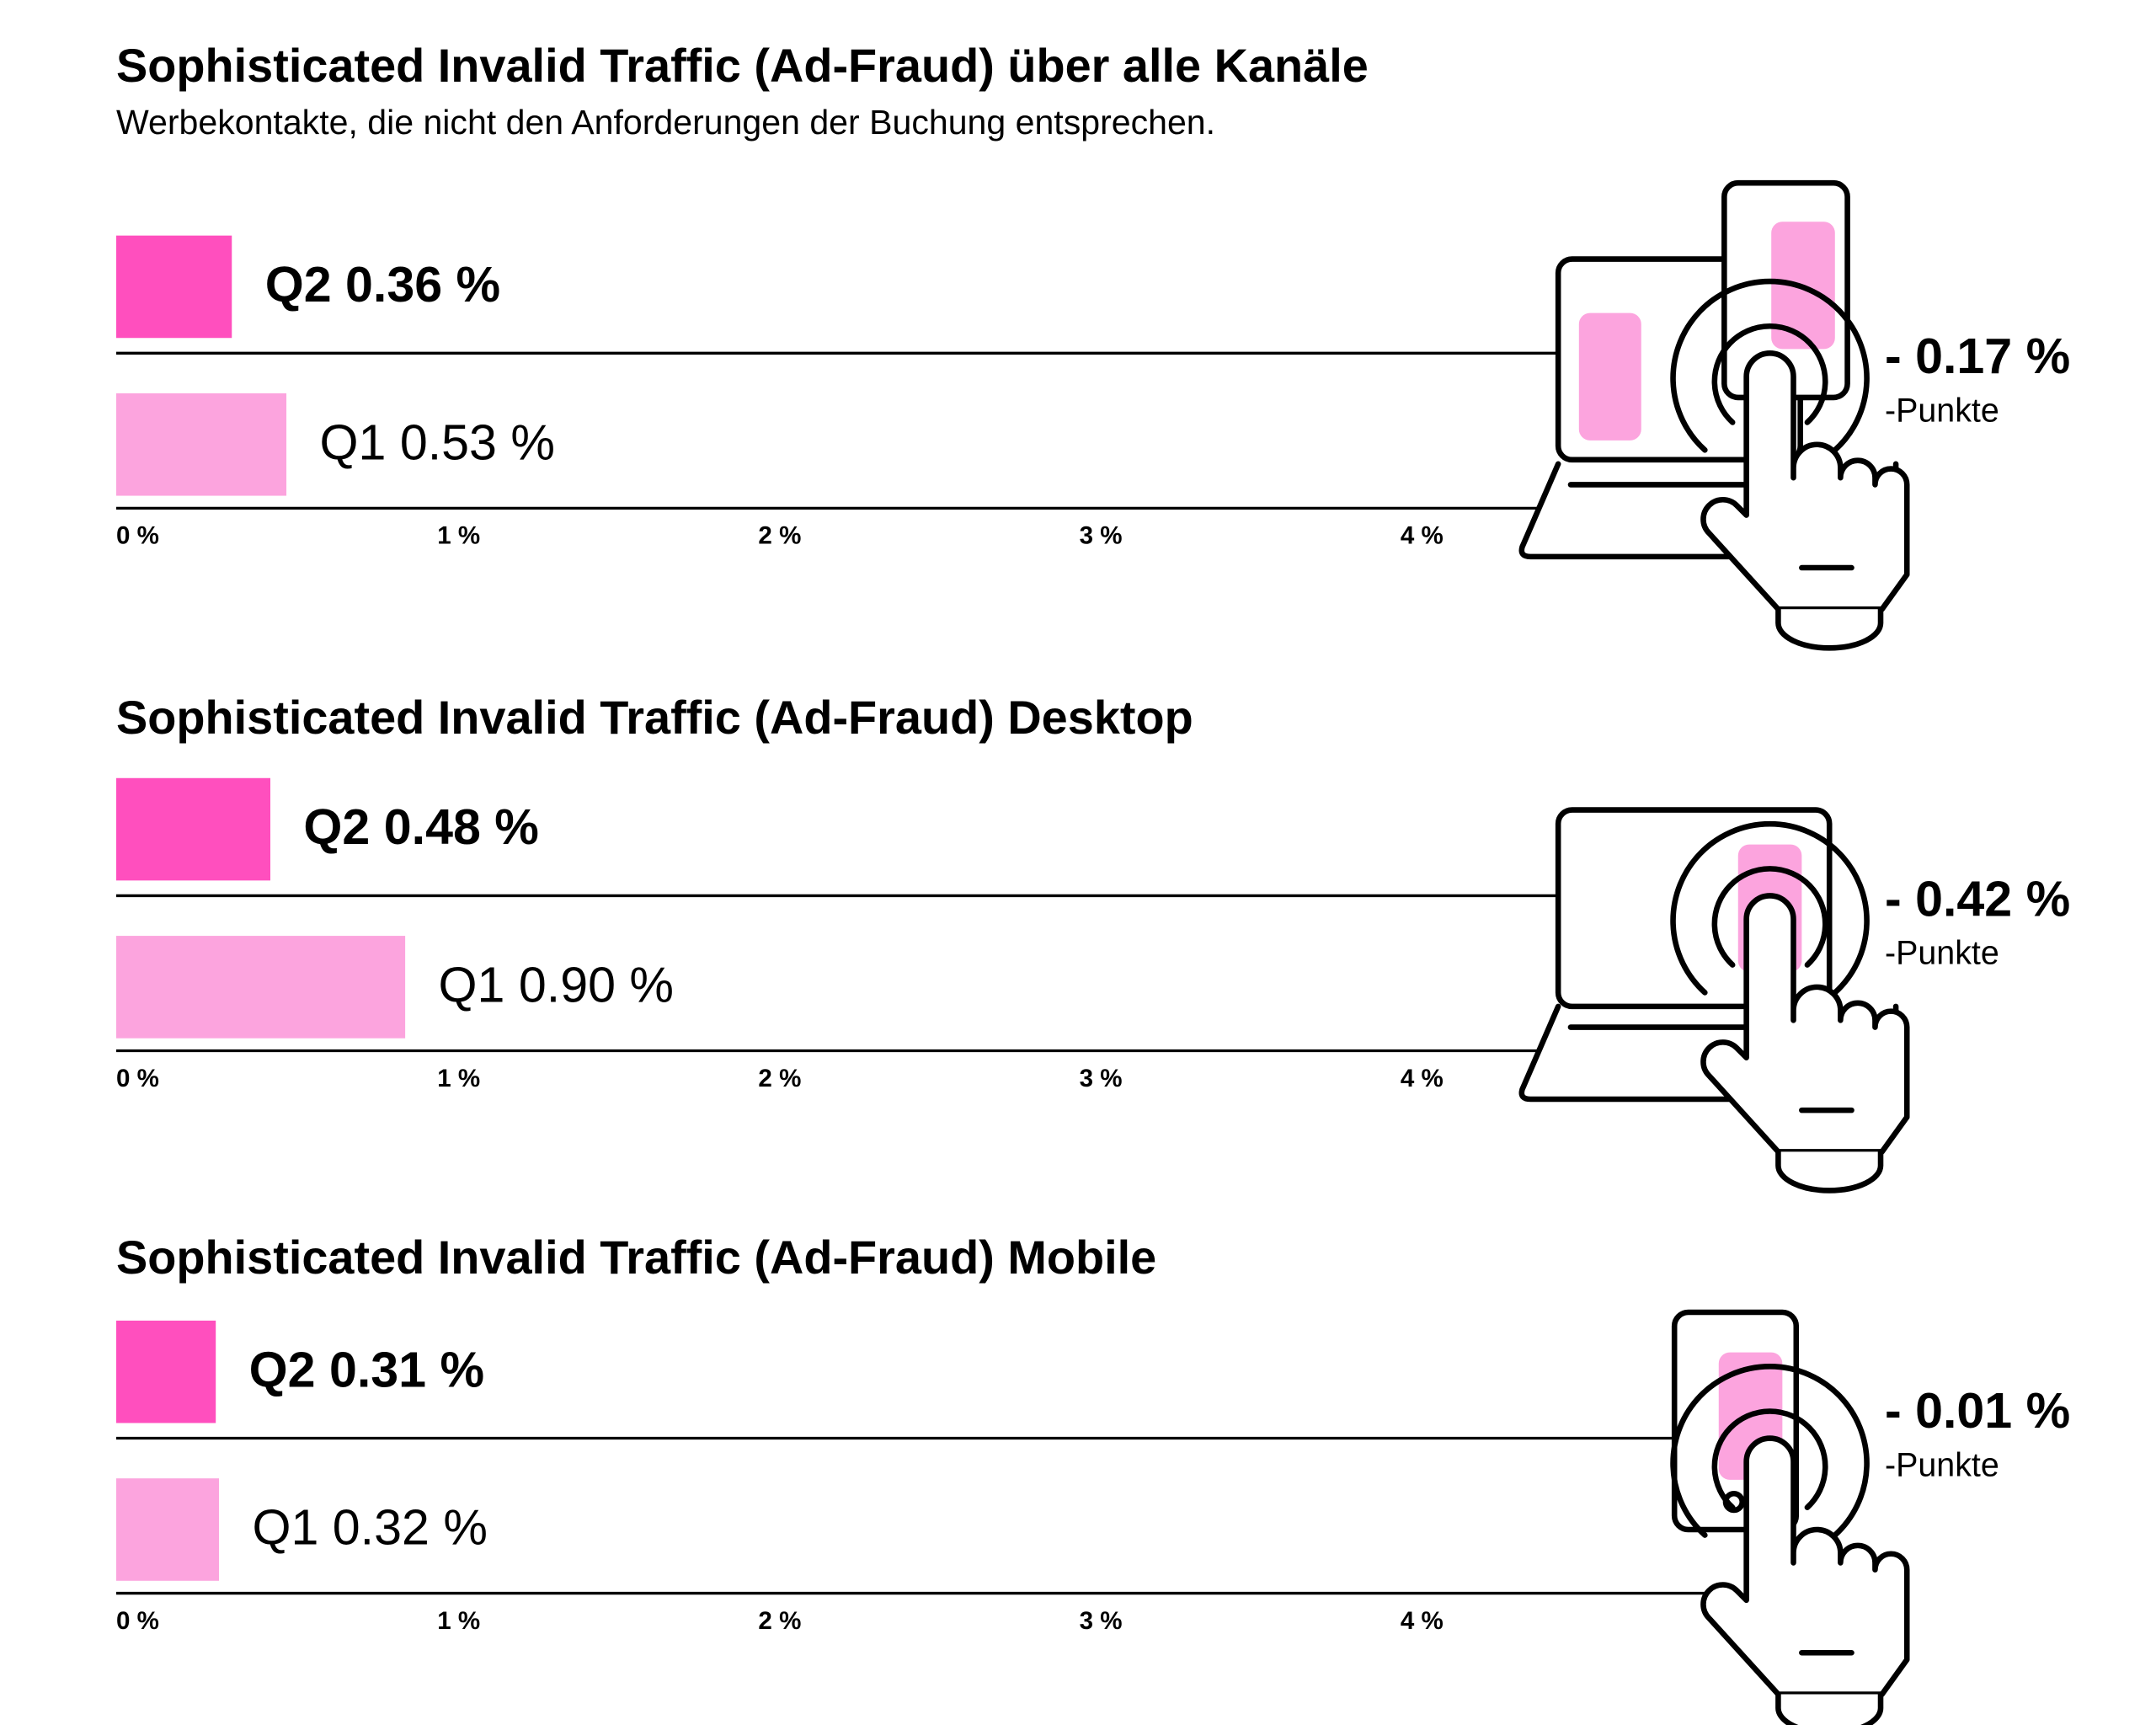  Describe the element at coordinates (1978, 356) in the screenshot. I see `change-value: - 0.17 %` at that location.